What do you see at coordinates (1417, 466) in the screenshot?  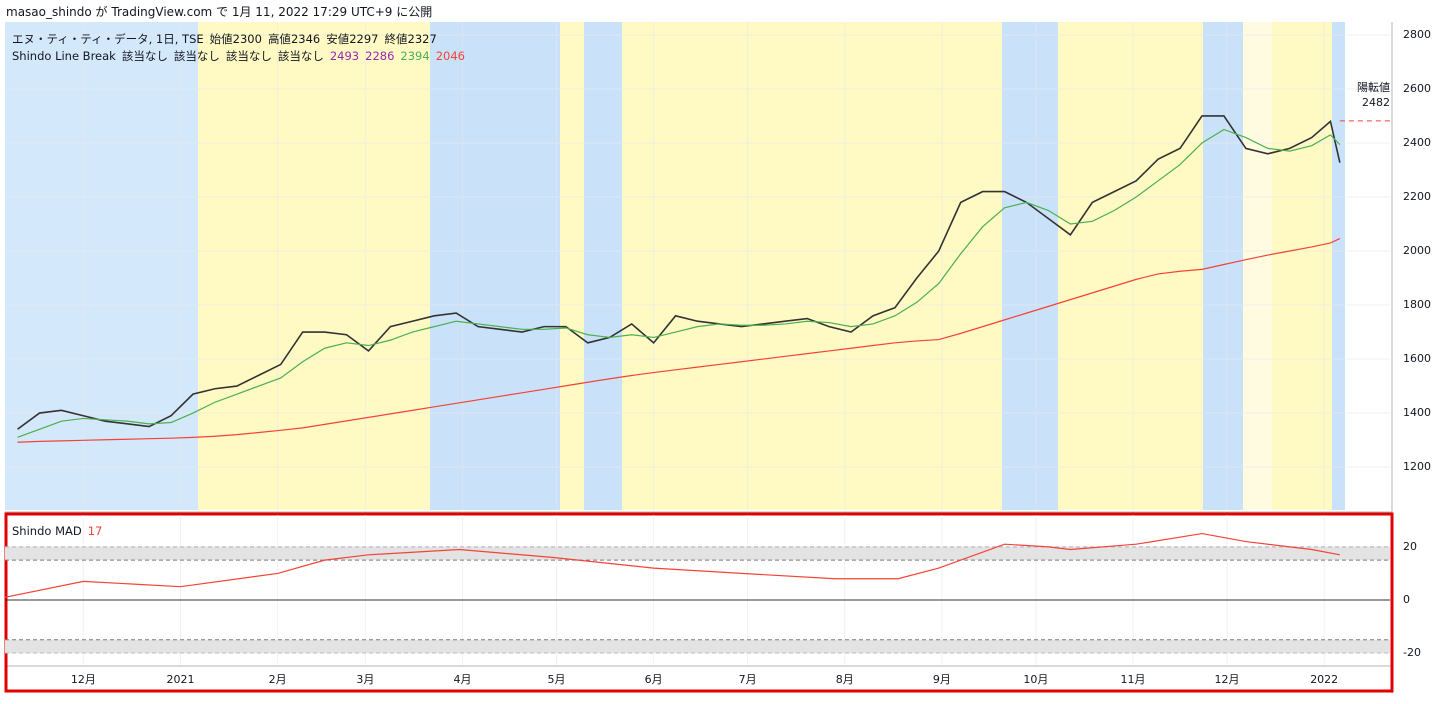 I see `y-tick-label: 1200` at bounding box center [1417, 466].